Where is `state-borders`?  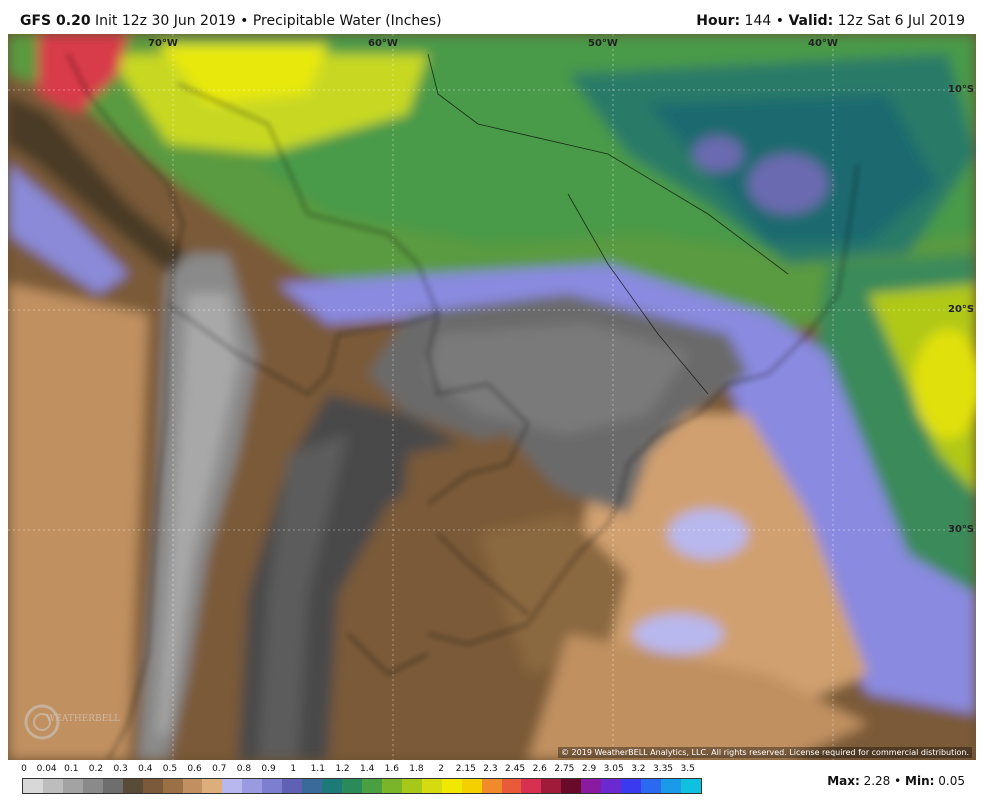 state-borders is located at coordinates (608, 164).